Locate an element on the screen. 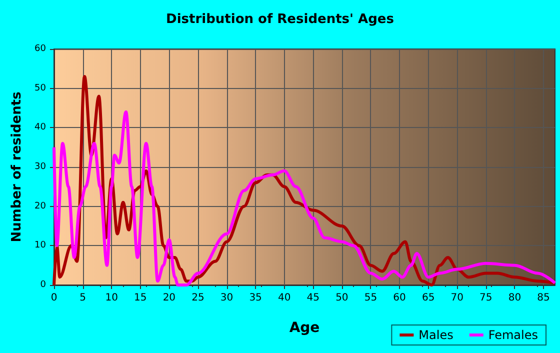 The width and height of the screenshot is (560, 353). y-tick-label: 50 is located at coordinates (40, 88).